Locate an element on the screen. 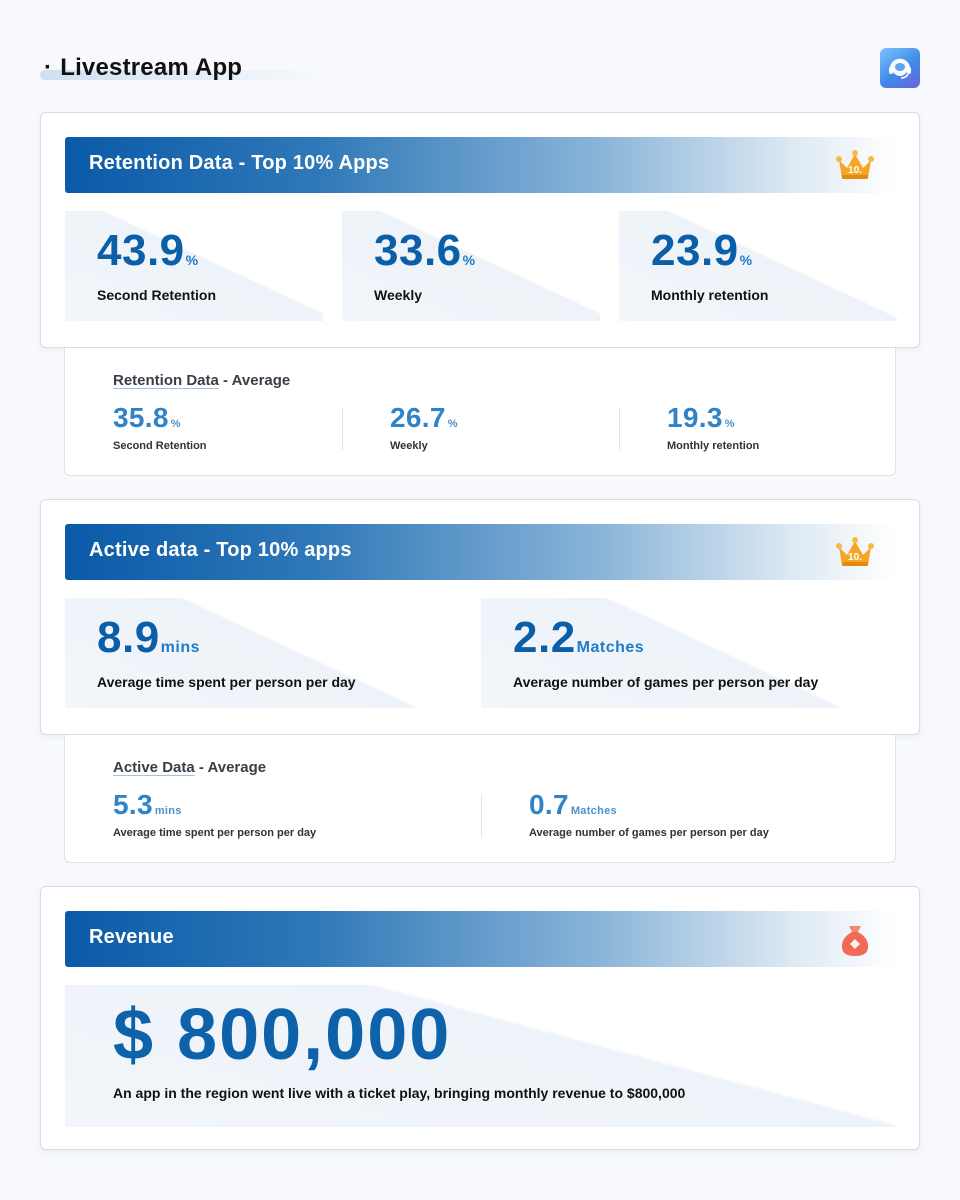 The image size is (960, 1200). active-top-banner: Active data - Top 10% apps 10. is located at coordinates (481, 552).